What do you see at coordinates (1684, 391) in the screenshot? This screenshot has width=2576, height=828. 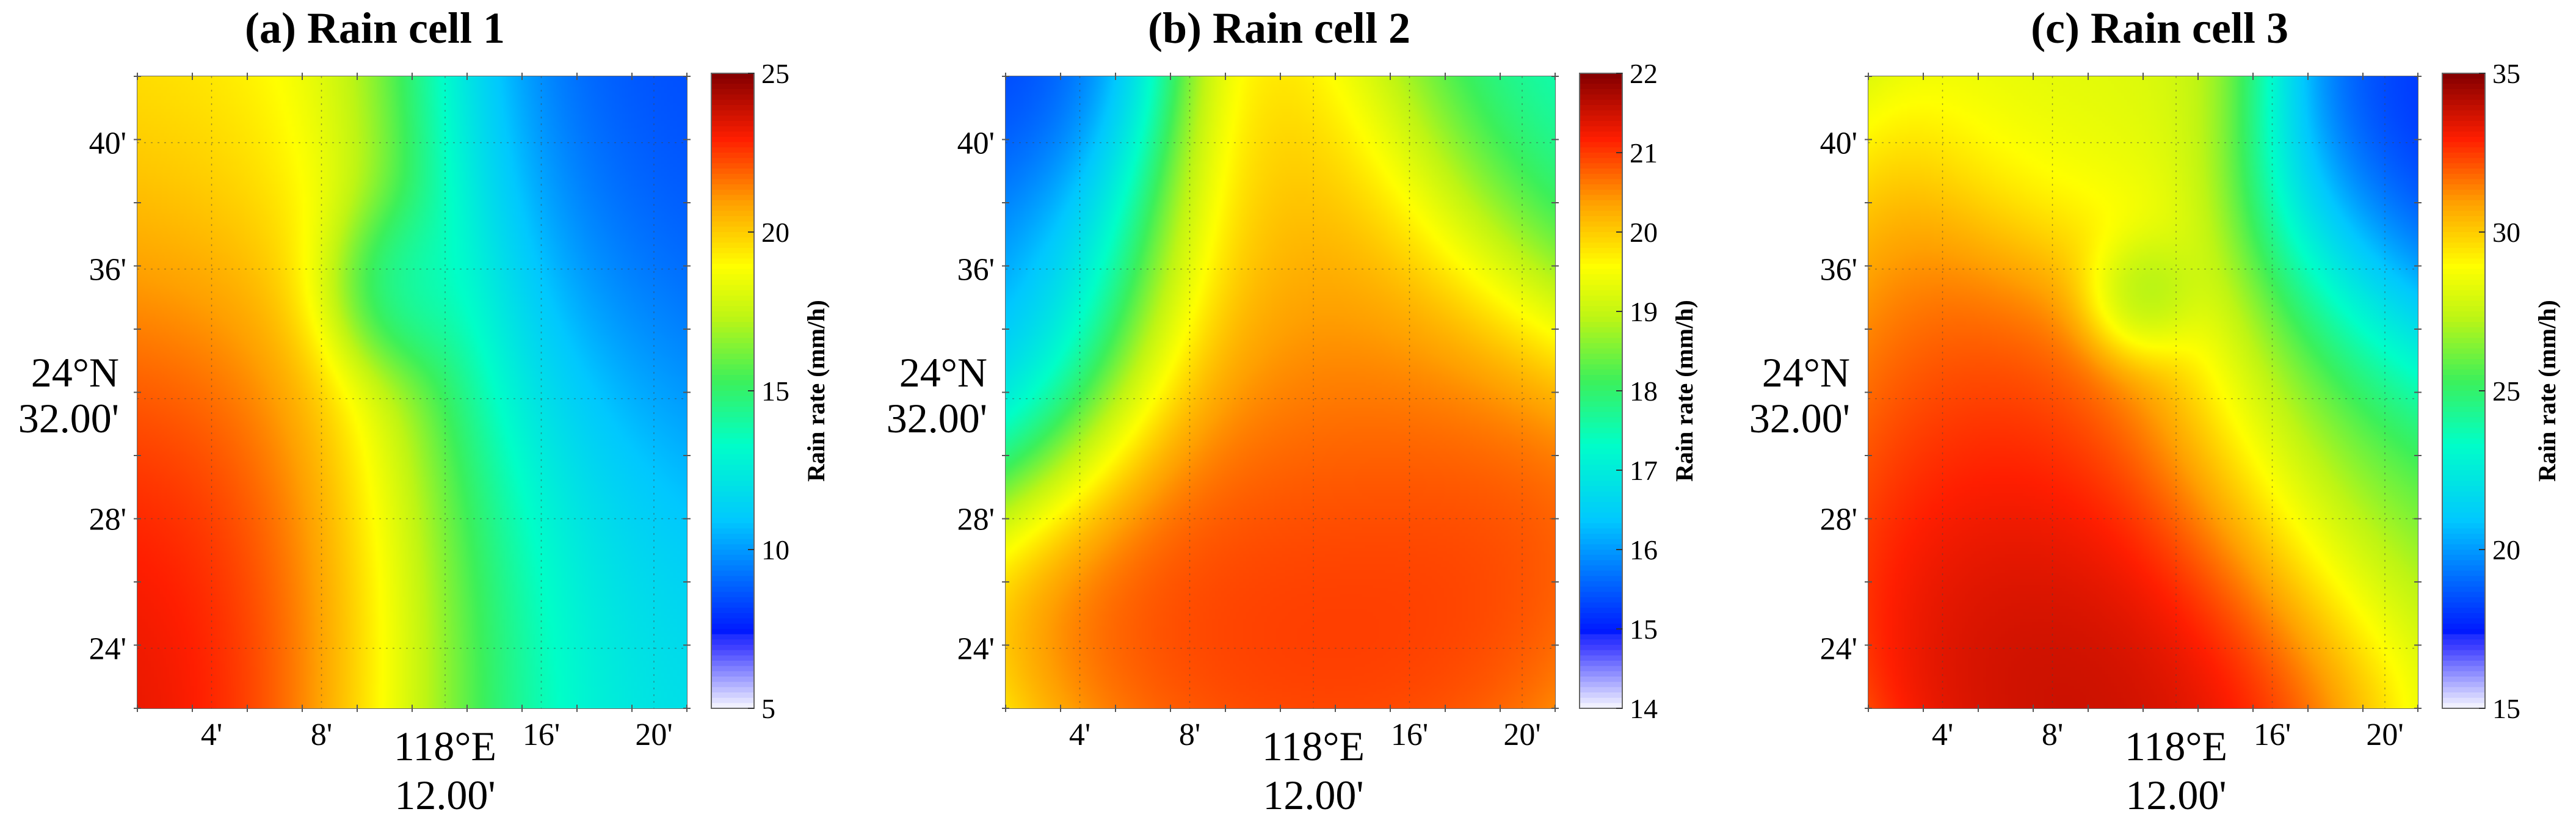 I see `colorbar-label: Rain rate (mm/h)` at bounding box center [1684, 391].